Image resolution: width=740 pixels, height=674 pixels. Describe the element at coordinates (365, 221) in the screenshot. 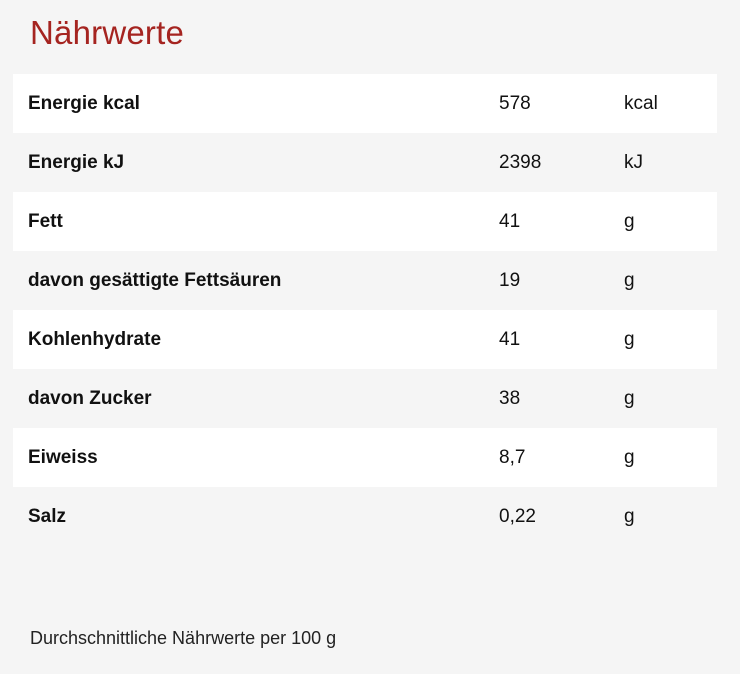

I see `table-row: Fett 41 g` at that location.